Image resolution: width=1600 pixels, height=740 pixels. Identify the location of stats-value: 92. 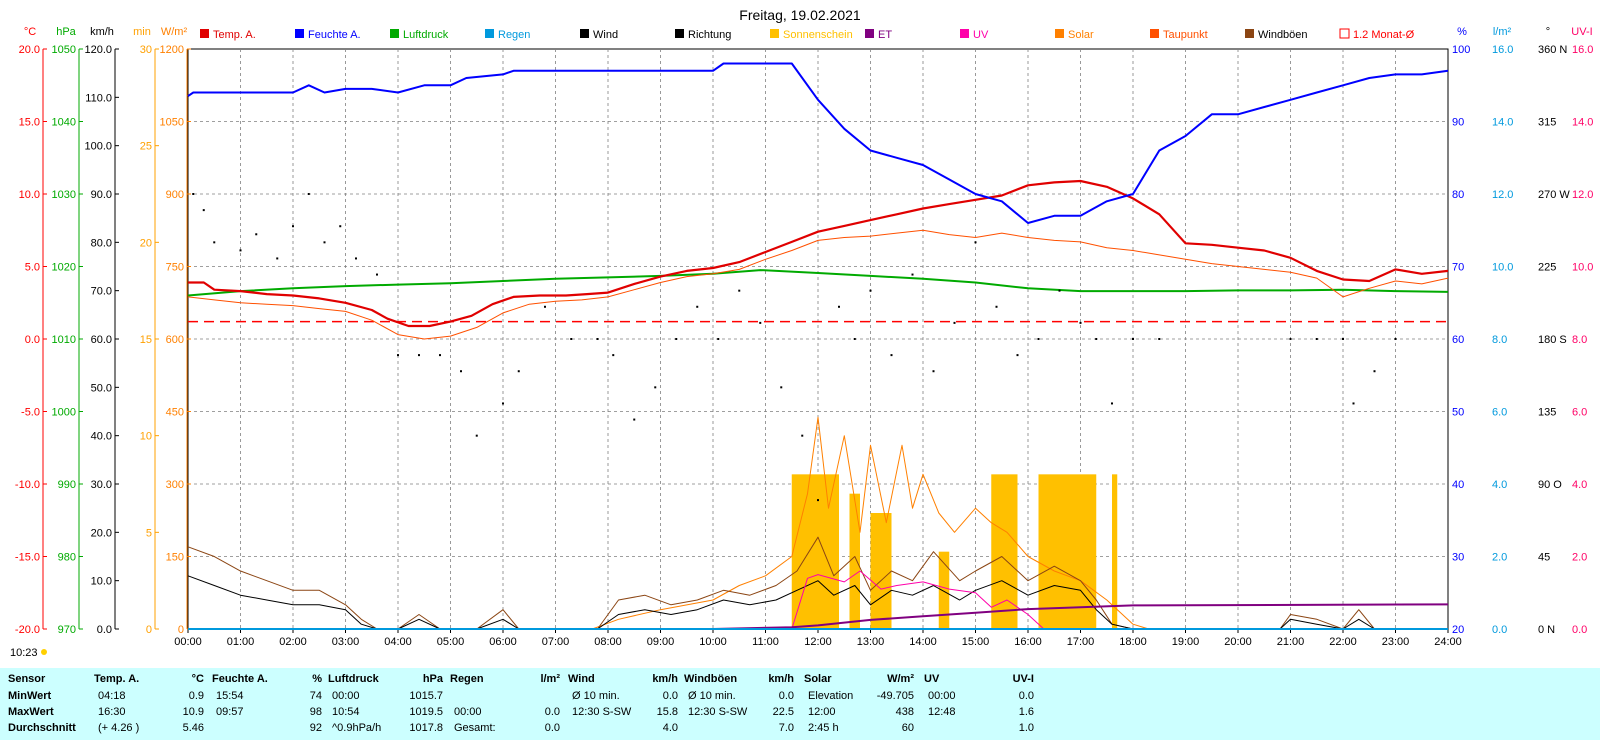
(315, 728).